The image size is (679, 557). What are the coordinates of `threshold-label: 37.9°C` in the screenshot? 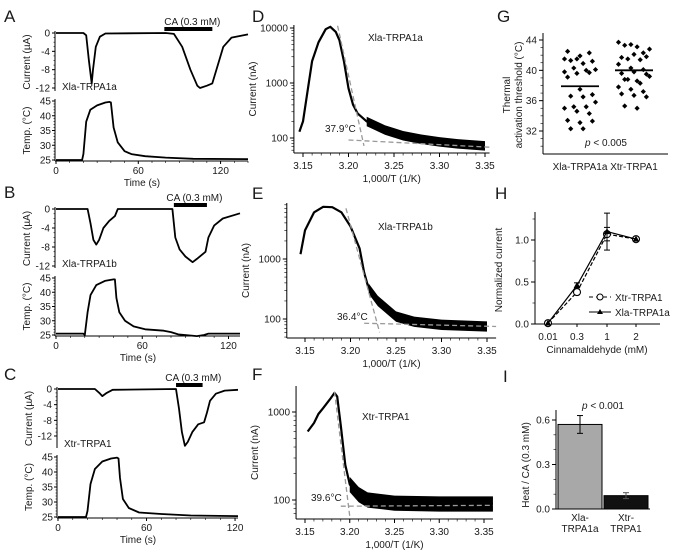 It's located at (340, 129).